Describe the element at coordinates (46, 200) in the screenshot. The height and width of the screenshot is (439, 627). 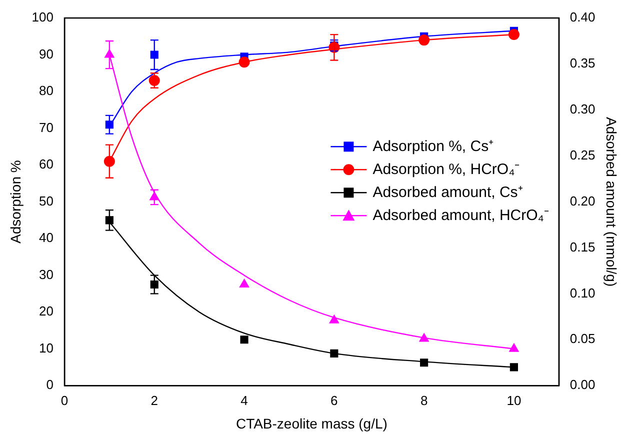
I see `y-tick-label: 50` at that location.